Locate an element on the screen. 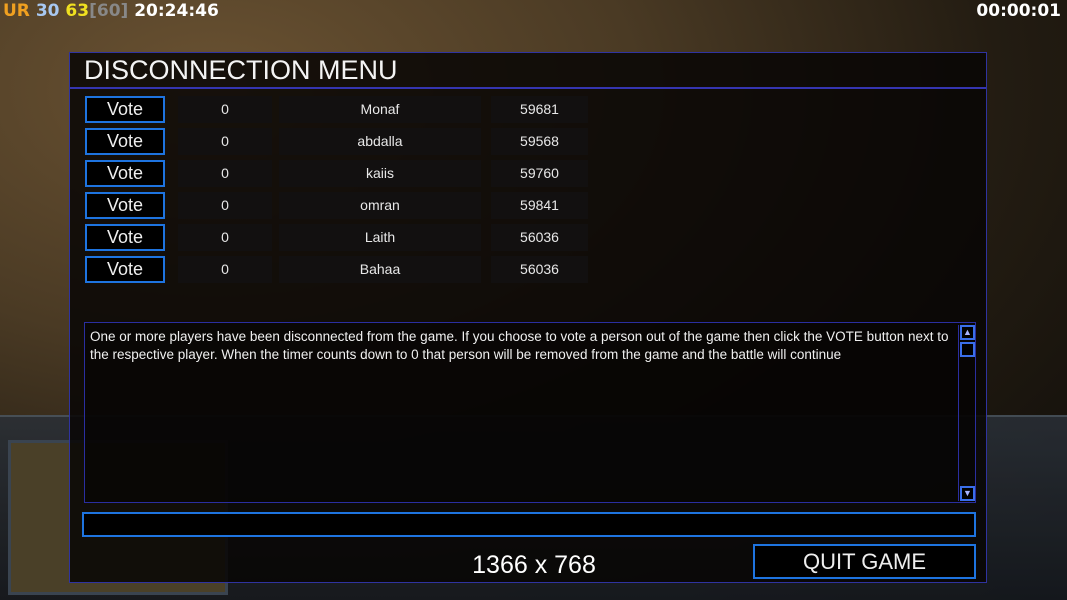  player-name: abdalla is located at coordinates (380, 141).